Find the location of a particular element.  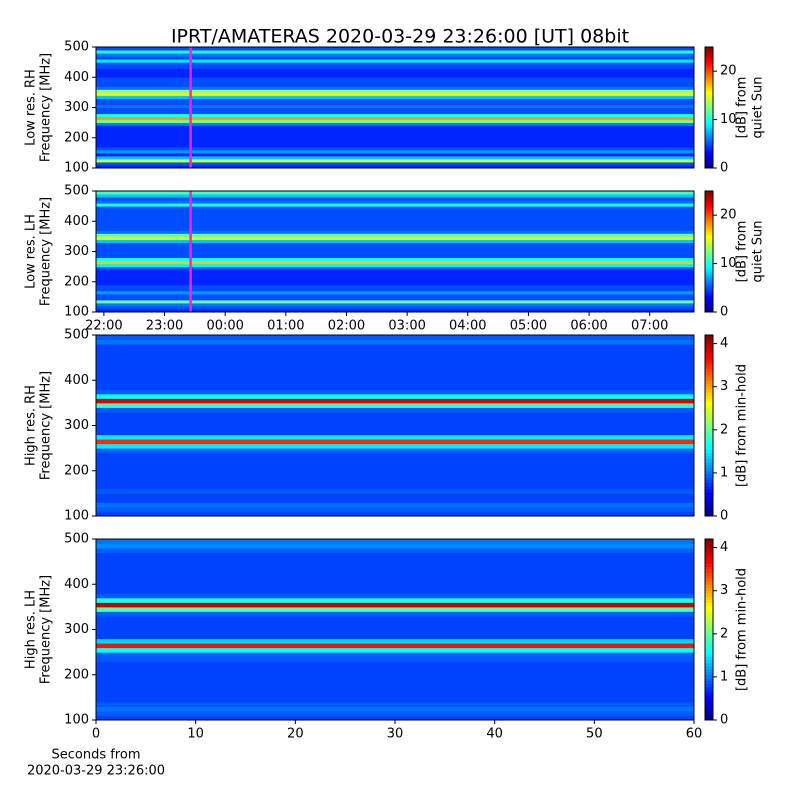

colorbar-label: [dB] from is located at coordinates (742, 252).